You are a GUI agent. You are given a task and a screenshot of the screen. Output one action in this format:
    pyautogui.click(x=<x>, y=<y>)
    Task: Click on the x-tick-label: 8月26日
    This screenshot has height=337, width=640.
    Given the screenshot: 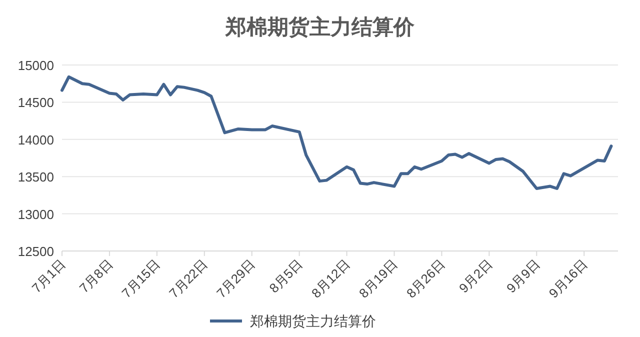 What is the action you would take?
    pyautogui.click(x=425, y=278)
    